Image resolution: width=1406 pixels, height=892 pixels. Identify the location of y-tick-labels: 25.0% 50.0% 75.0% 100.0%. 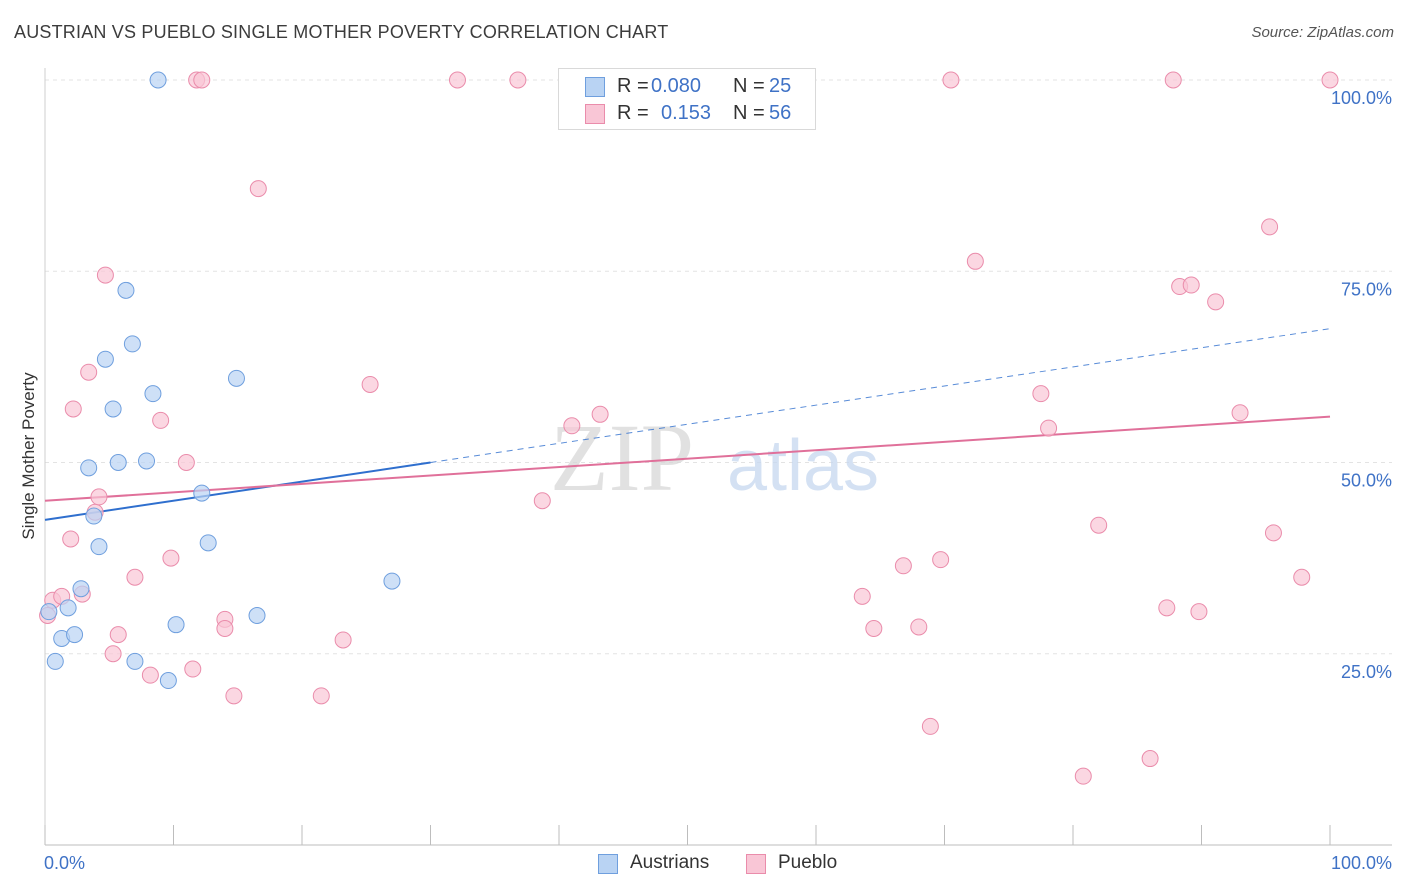
(1361, 385).